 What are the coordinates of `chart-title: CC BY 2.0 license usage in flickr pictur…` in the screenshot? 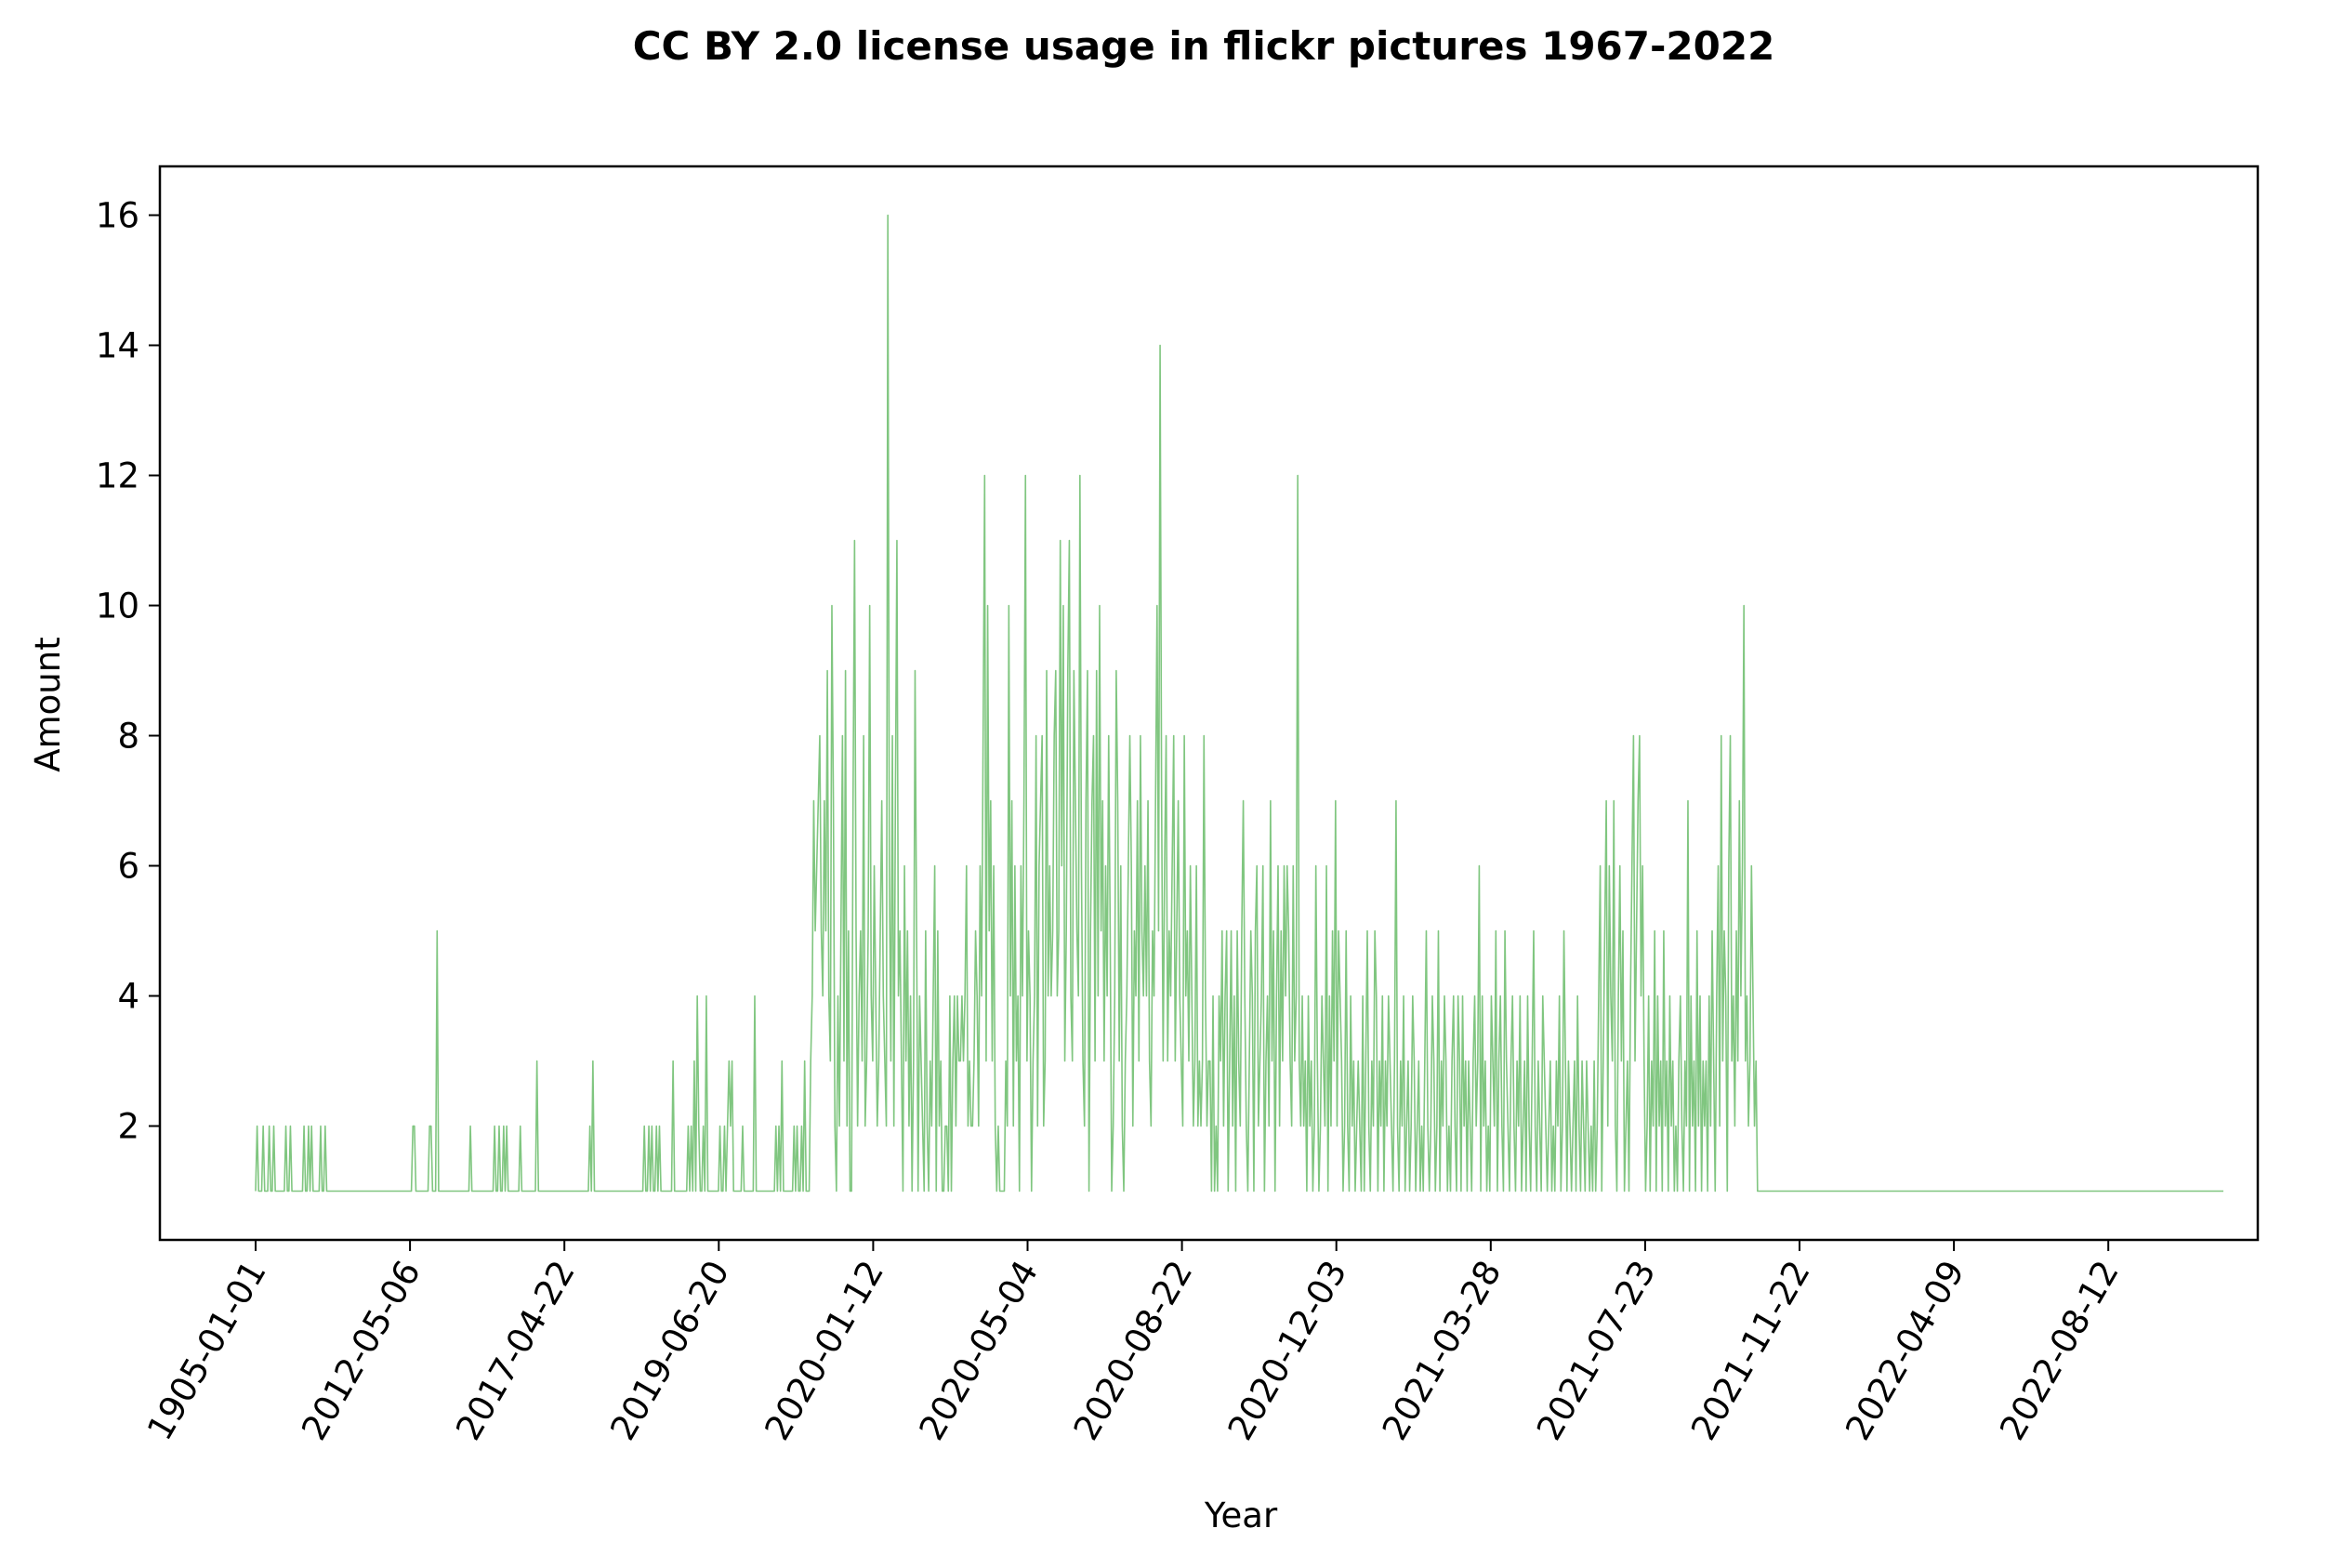 It's located at (1204, 46).